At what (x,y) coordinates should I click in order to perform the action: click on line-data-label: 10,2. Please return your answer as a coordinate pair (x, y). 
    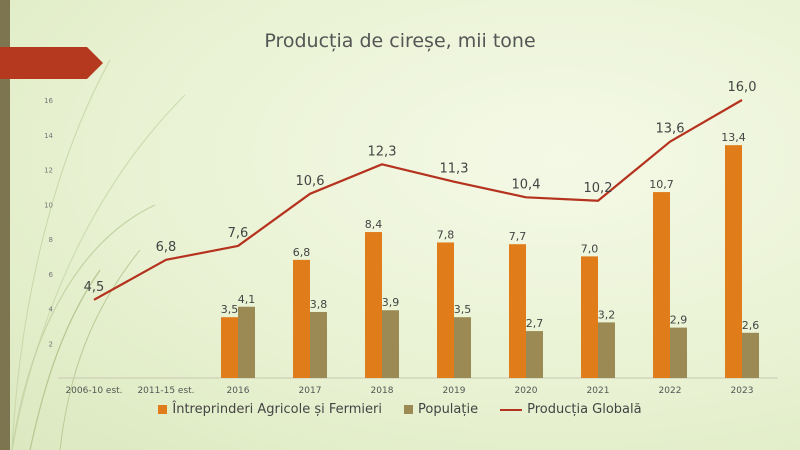
    Looking at the image, I should click on (598, 188).